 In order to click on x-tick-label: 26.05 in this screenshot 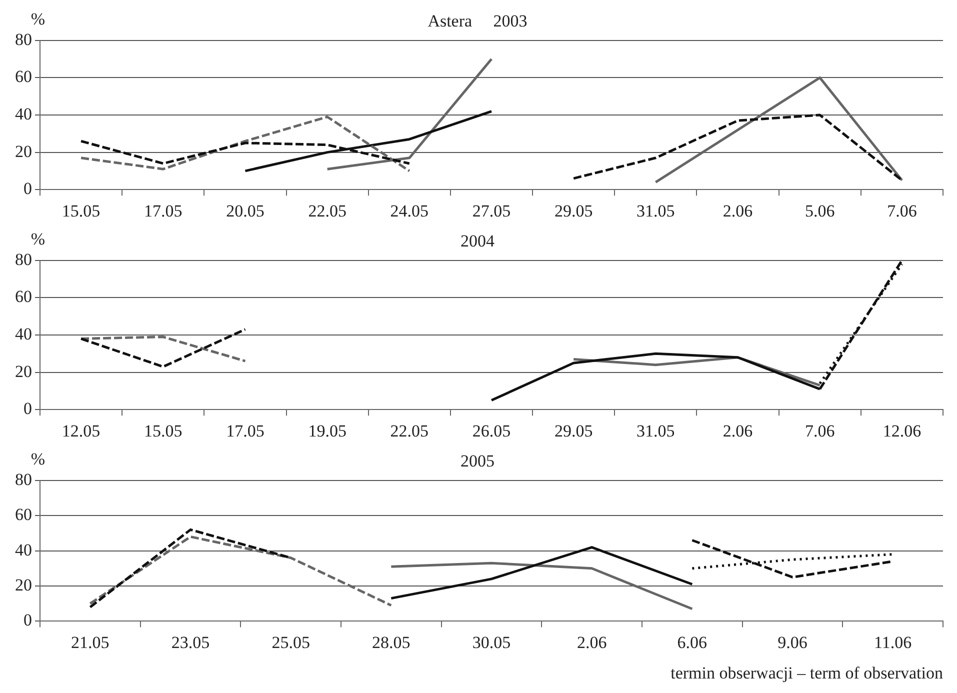, I will do `click(491, 430)`.